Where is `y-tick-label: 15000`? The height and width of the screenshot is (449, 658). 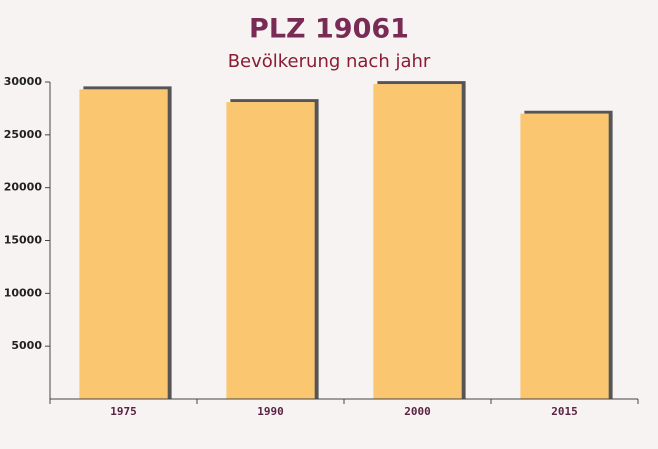
y-tick-label: 15000 is located at coordinates (23, 240).